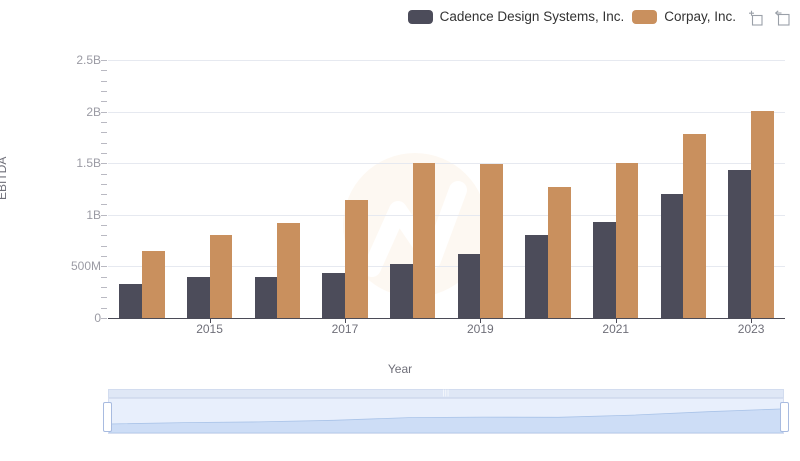  Describe the element at coordinates (85, 266) in the screenshot. I see `y-tick-label: 500M` at that location.